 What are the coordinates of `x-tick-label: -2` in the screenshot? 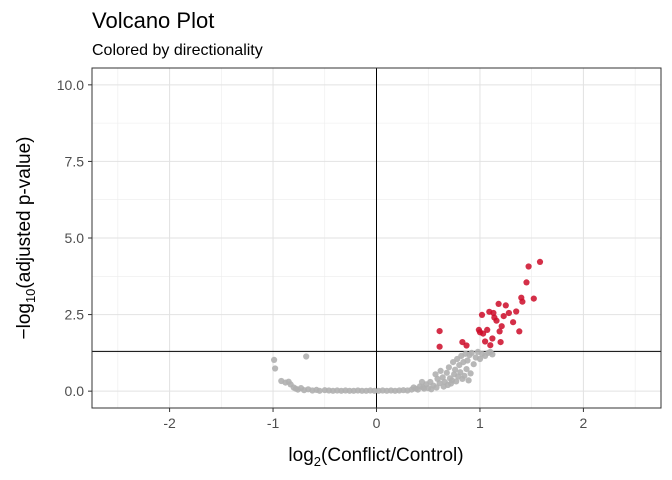 It's located at (169, 423).